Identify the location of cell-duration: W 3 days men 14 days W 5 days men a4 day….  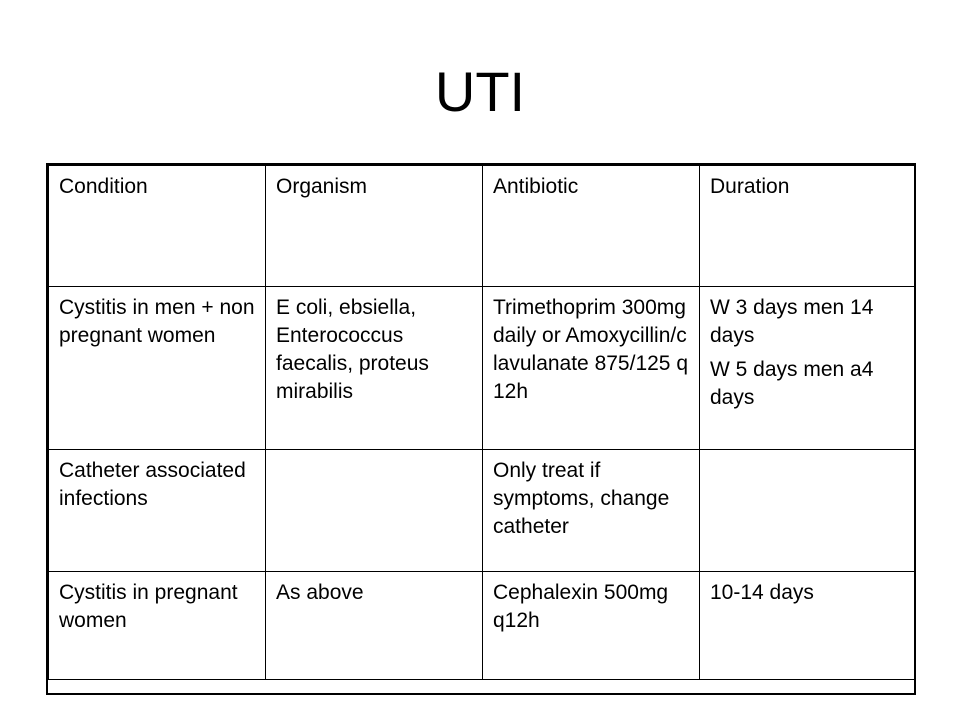
(807, 368).